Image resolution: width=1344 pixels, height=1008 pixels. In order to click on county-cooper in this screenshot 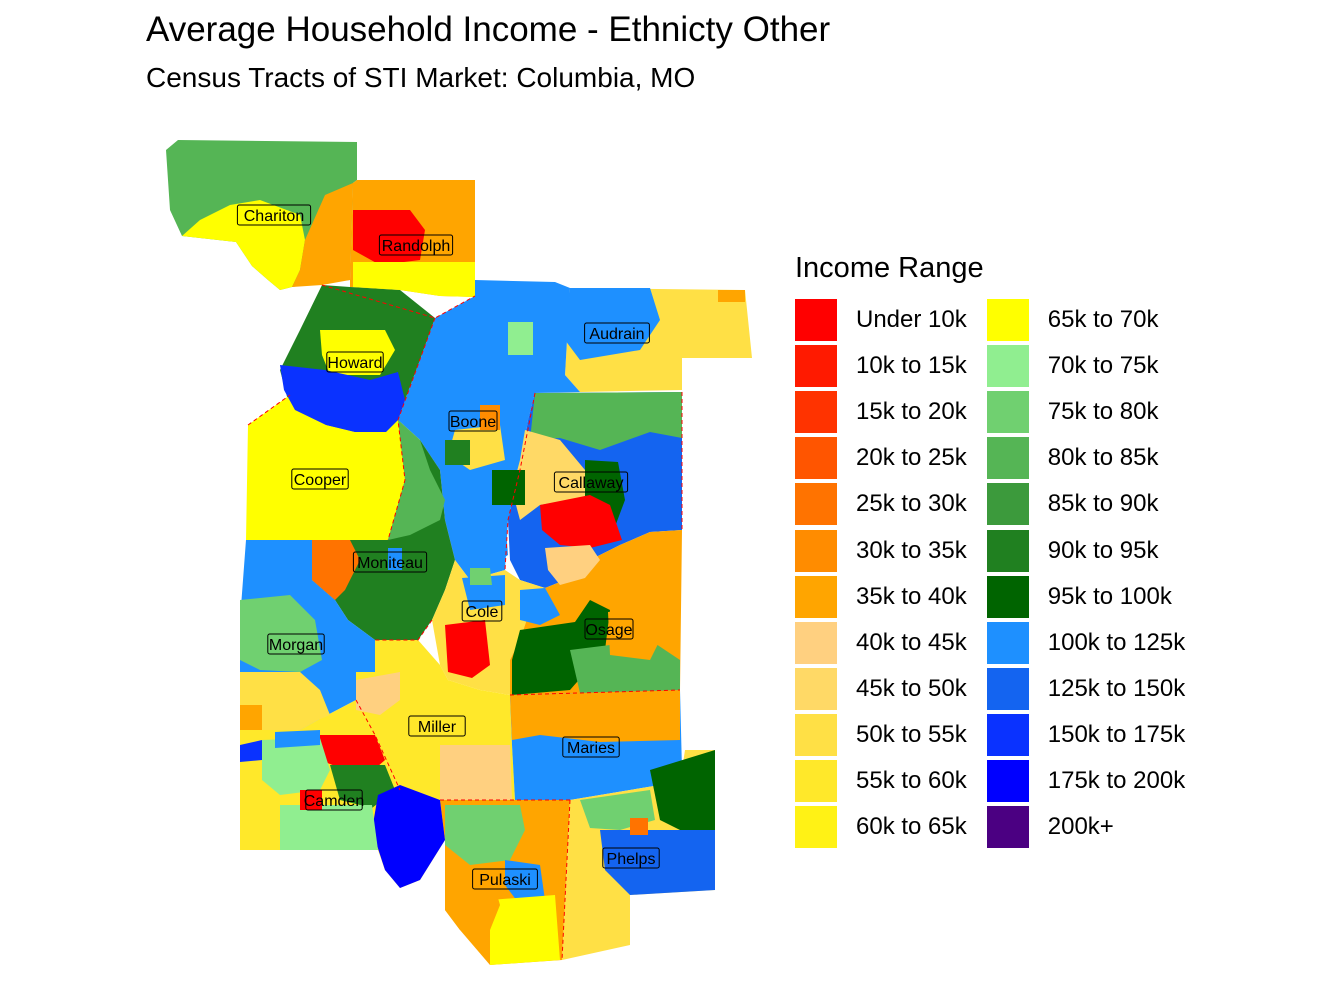, I will do `click(333, 467)`.